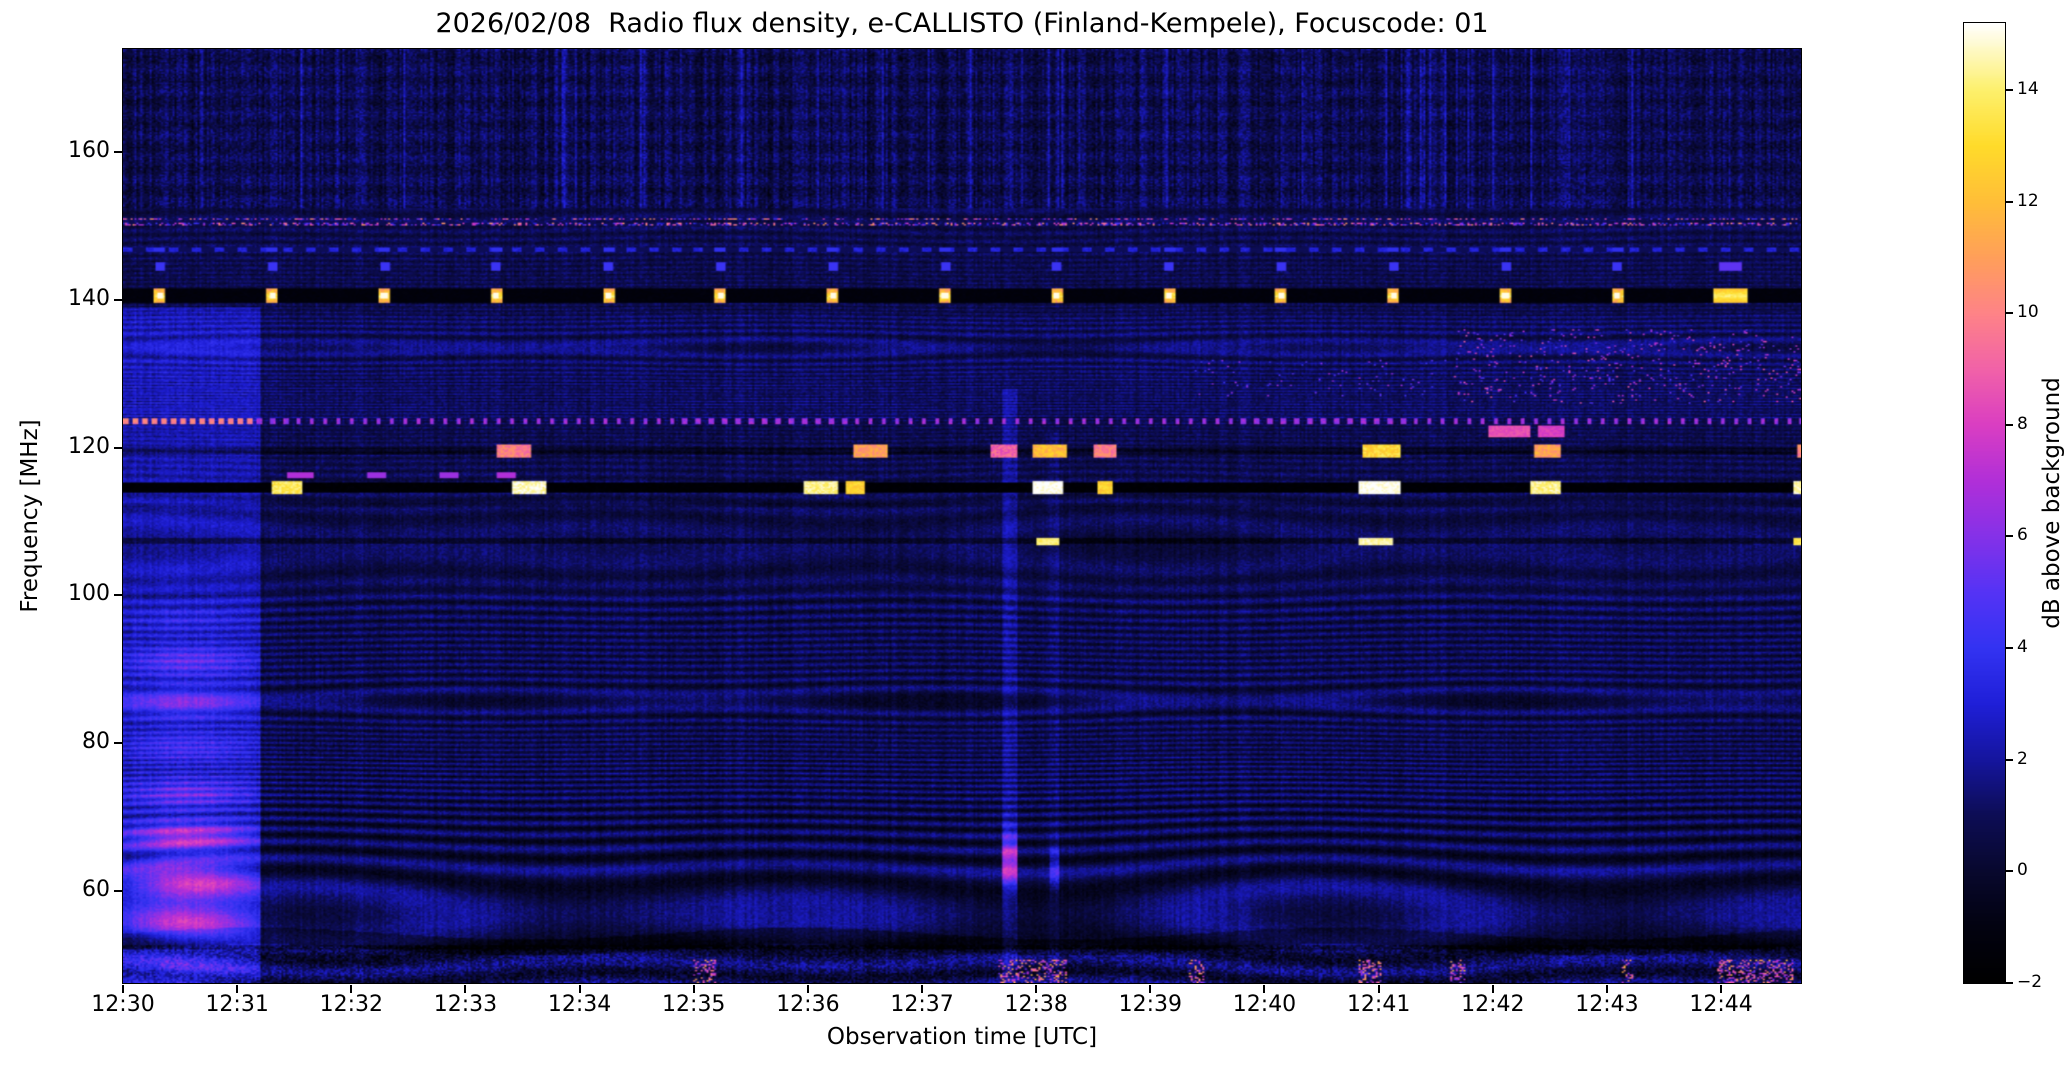  What do you see at coordinates (89, 446) in the screenshot?
I see `y-tick-label: 120` at bounding box center [89, 446].